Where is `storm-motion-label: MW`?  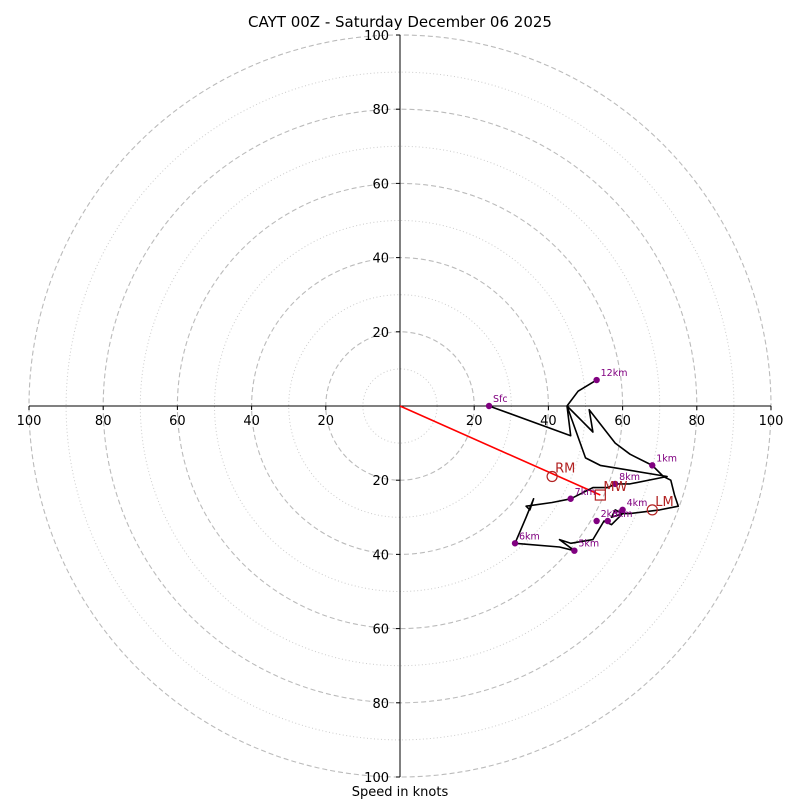
storm-motion-label: MW is located at coordinates (615, 487).